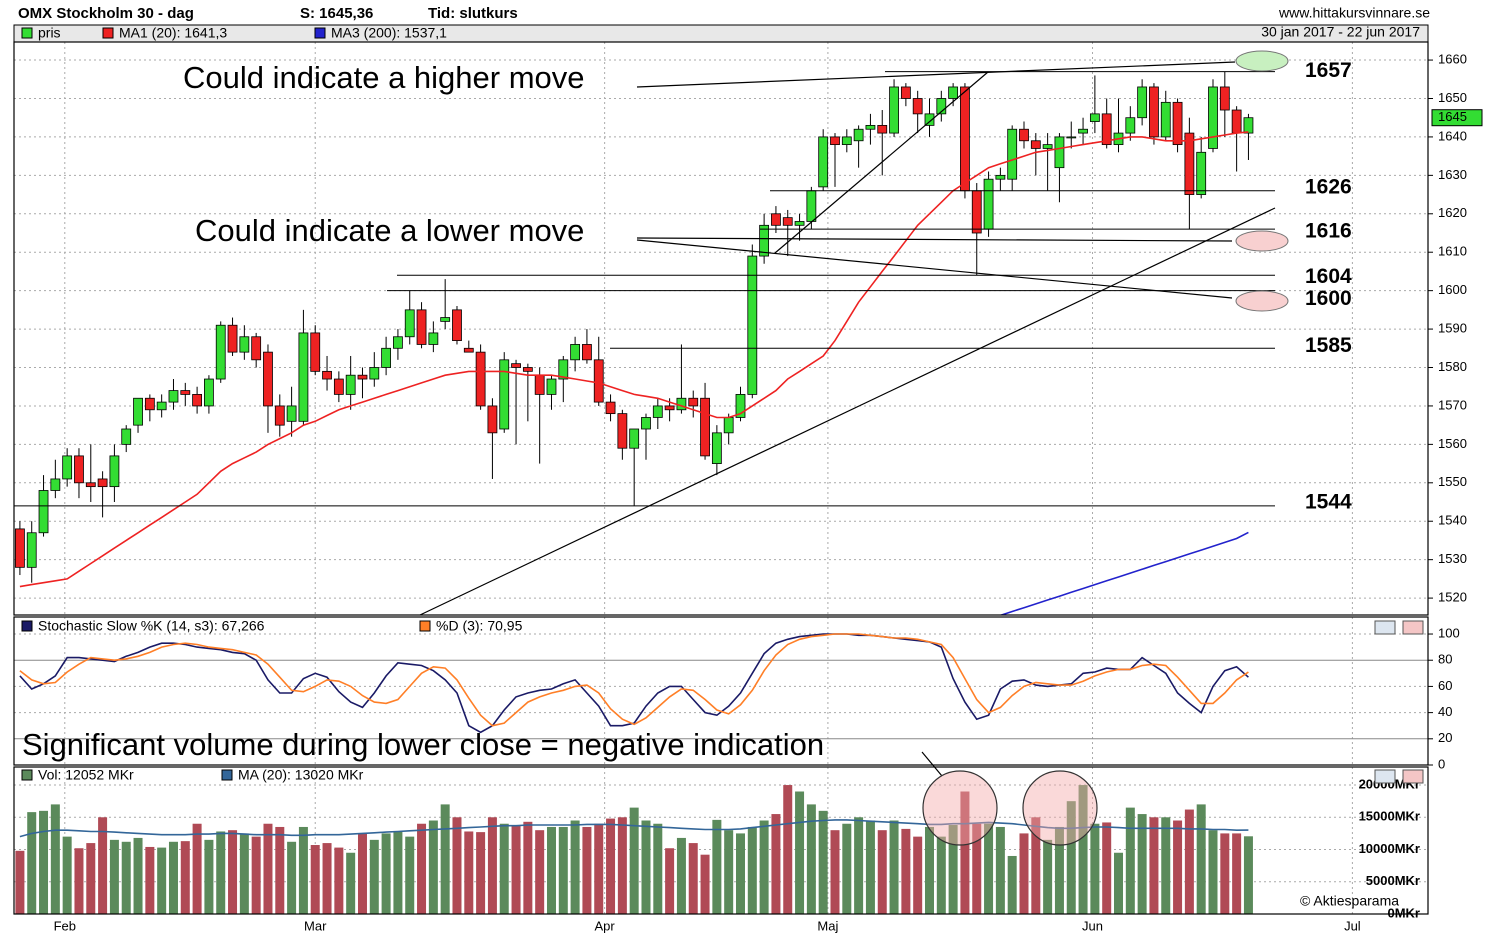 The height and width of the screenshot is (942, 1508). I want to click on y-tick-label: 1550, so click(1452, 481).